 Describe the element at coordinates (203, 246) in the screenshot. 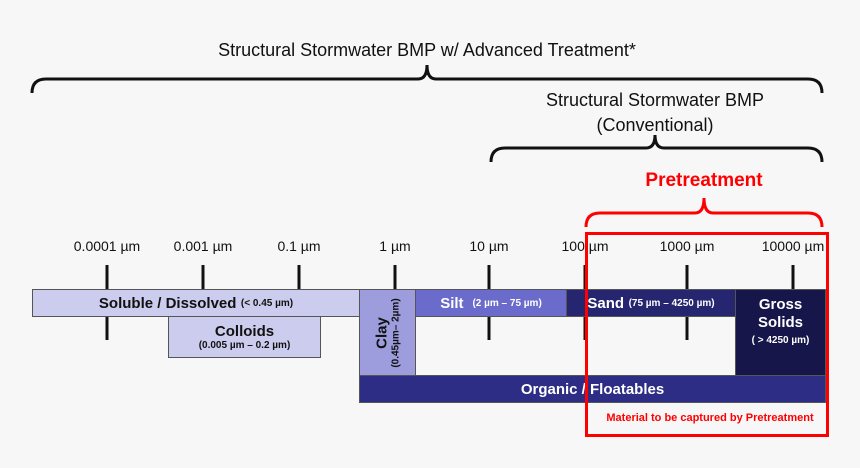

I see `tick-label: 0.001 µm` at that location.